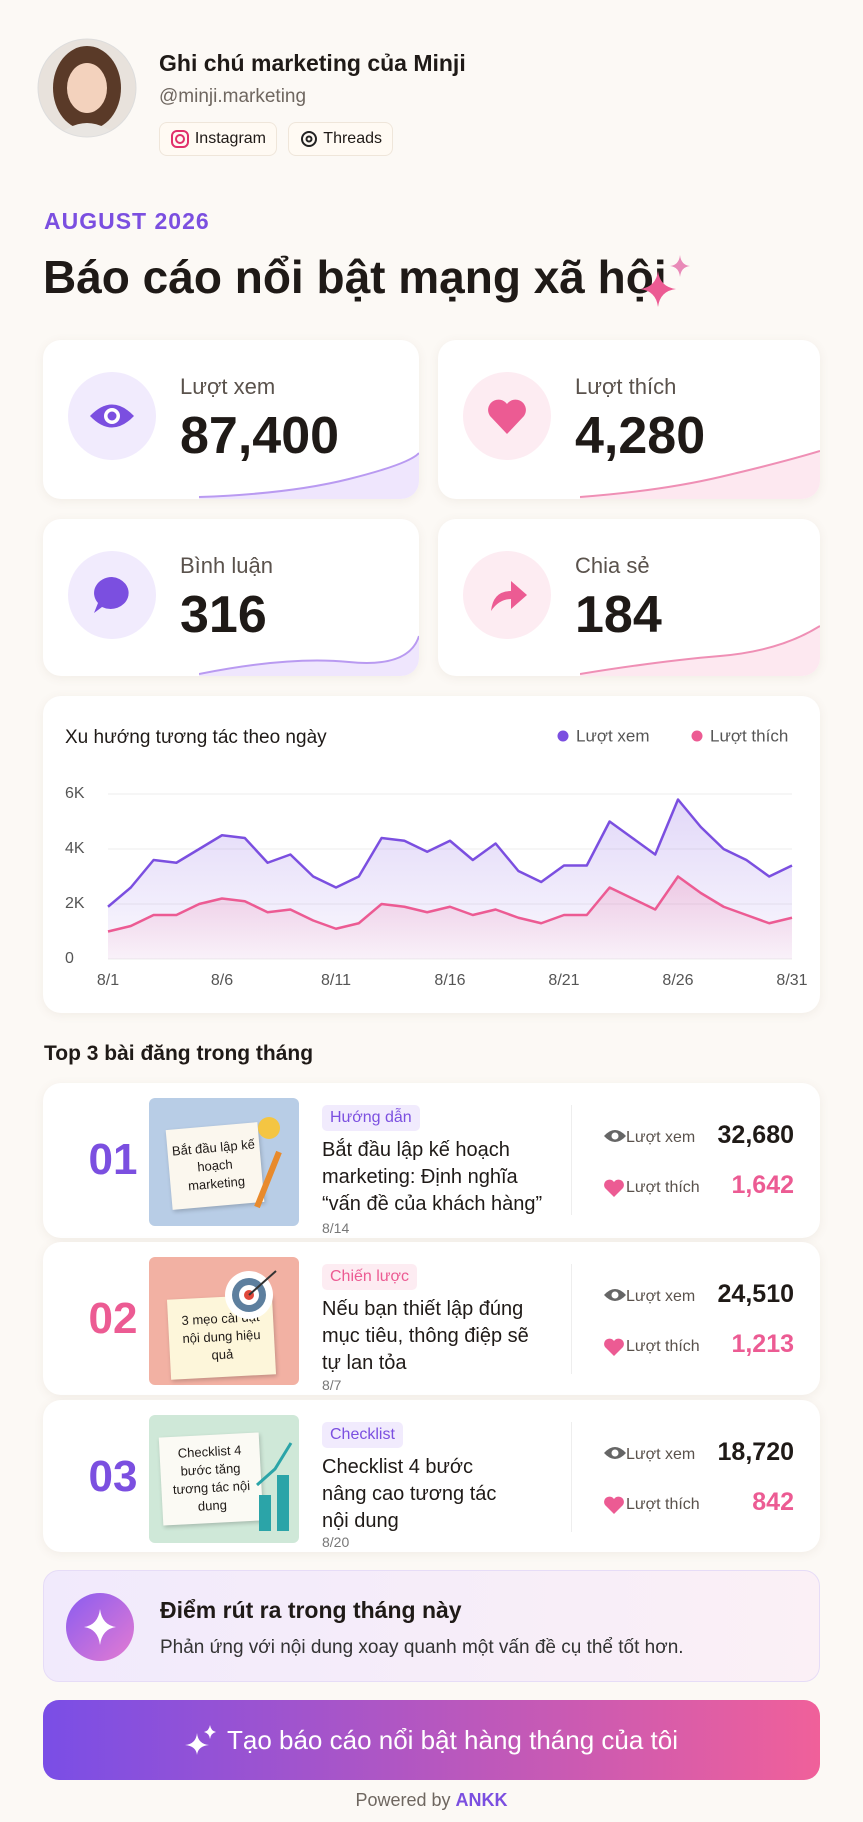 The width and height of the screenshot is (863, 1822). What do you see at coordinates (223, 615) in the screenshot?
I see `stat-value: 316` at bounding box center [223, 615].